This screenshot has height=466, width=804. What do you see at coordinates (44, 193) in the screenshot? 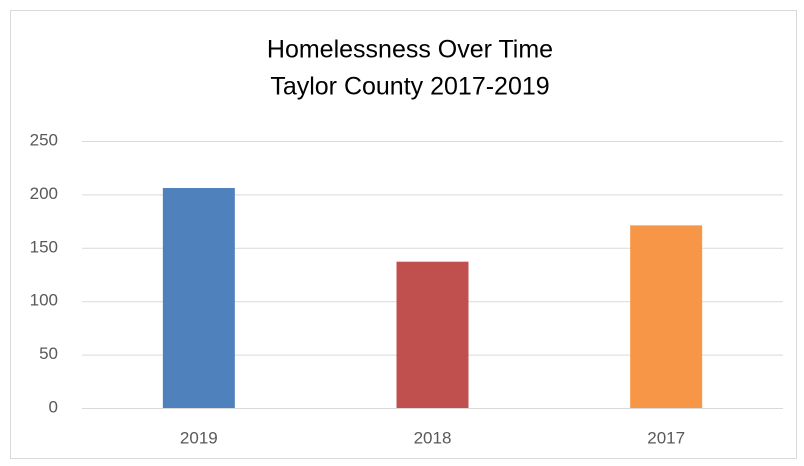
I see `y-tick-label: 200` at bounding box center [44, 193].